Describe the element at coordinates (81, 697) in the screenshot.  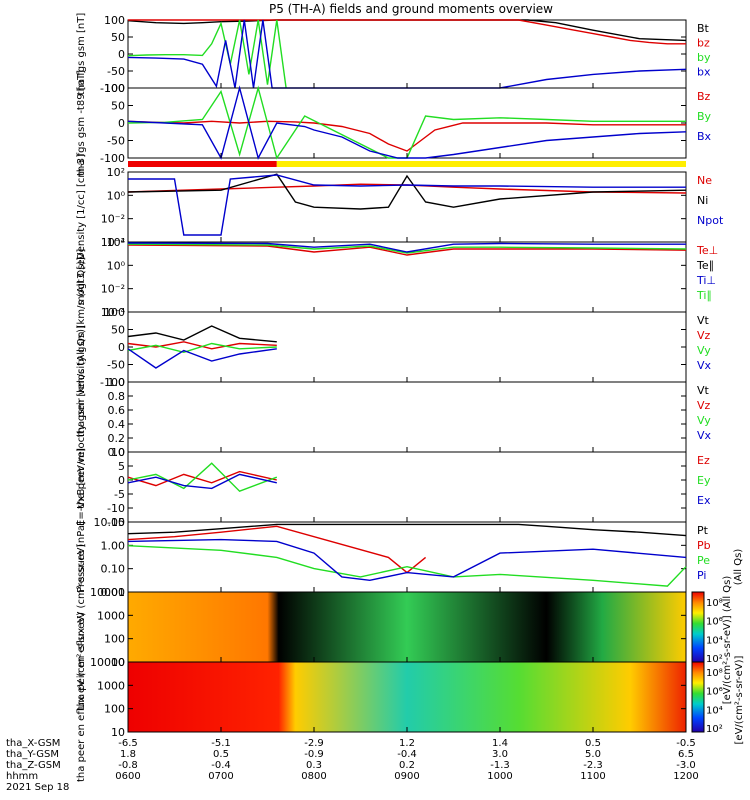
I see `y-axis-label: tha peer en eflux eV (cm²-s-sr-eV)` at that location.